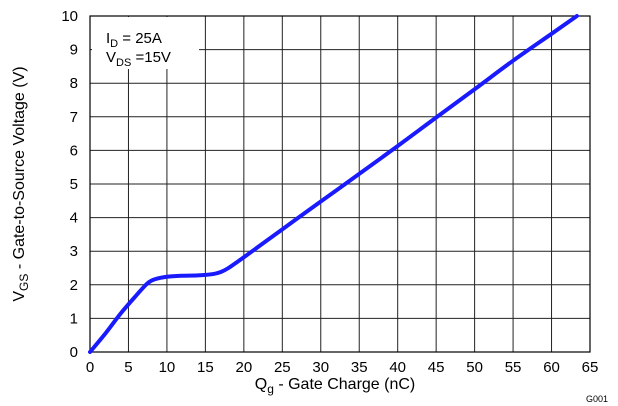  I want to click on legend-line-1: ID = 25A, so click(134, 40).